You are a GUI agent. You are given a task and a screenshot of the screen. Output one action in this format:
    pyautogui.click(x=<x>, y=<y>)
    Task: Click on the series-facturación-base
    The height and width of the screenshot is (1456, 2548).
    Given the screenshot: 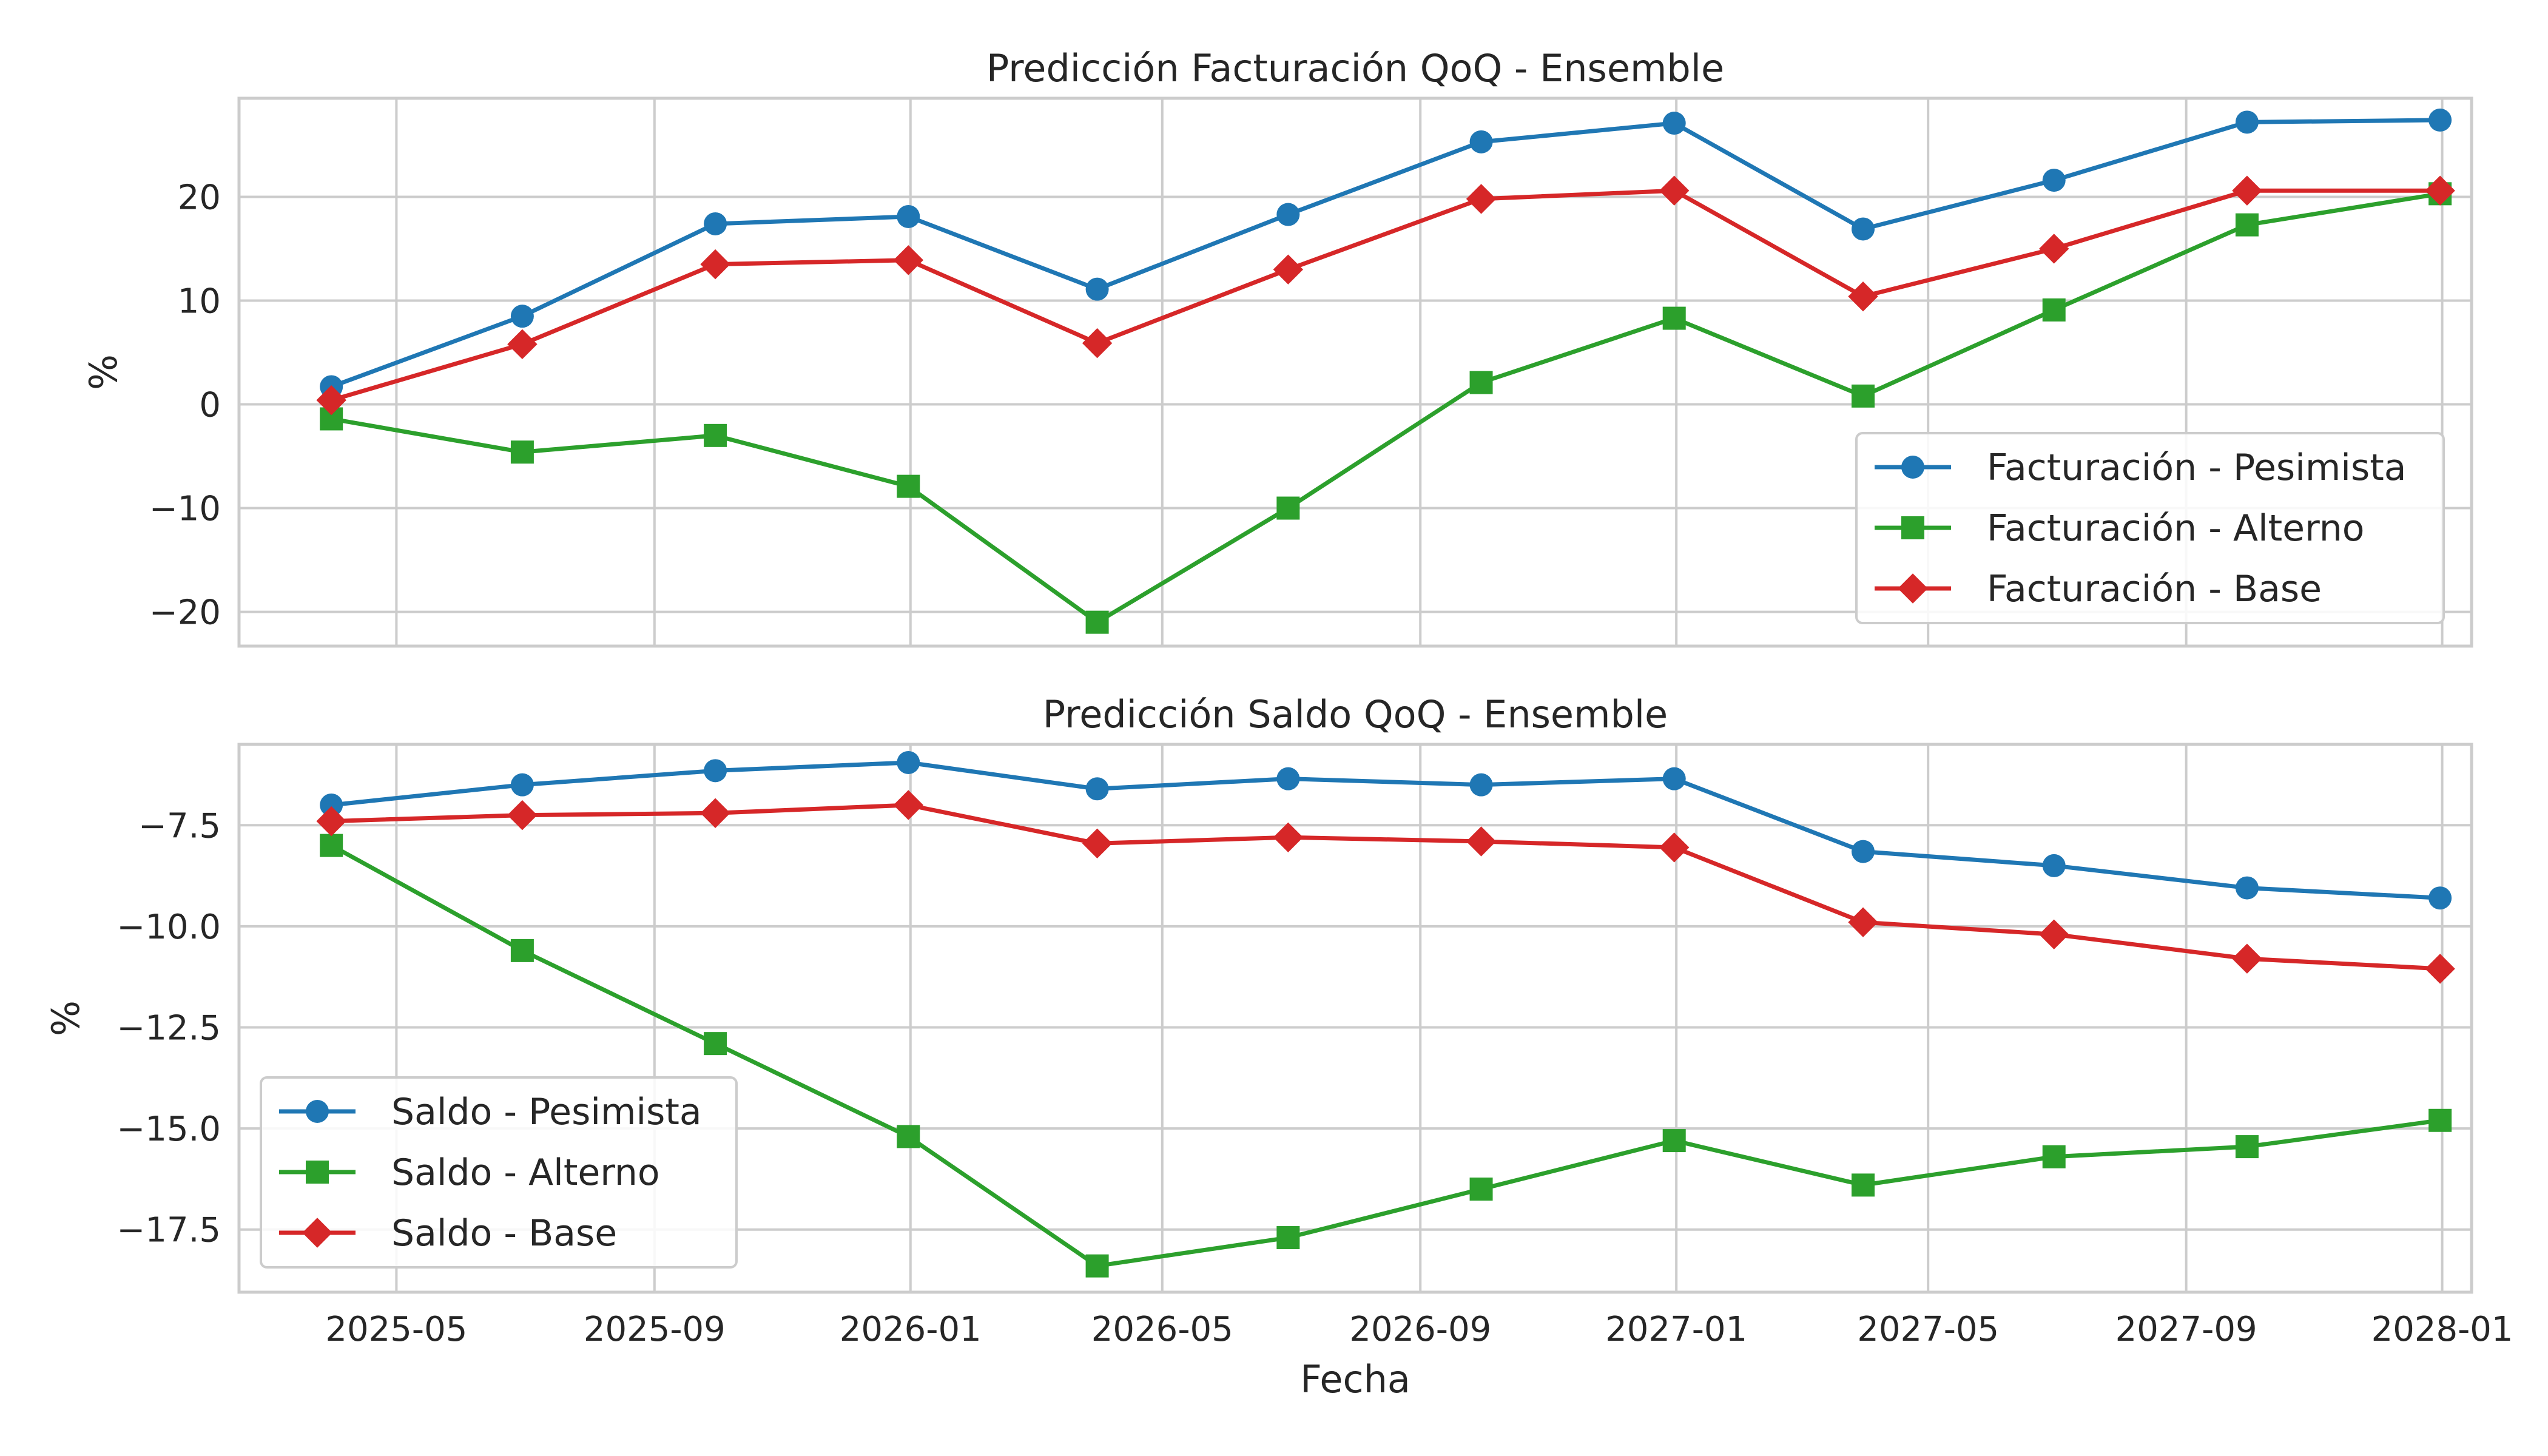 What is the action you would take?
    pyautogui.click(x=1385, y=295)
    